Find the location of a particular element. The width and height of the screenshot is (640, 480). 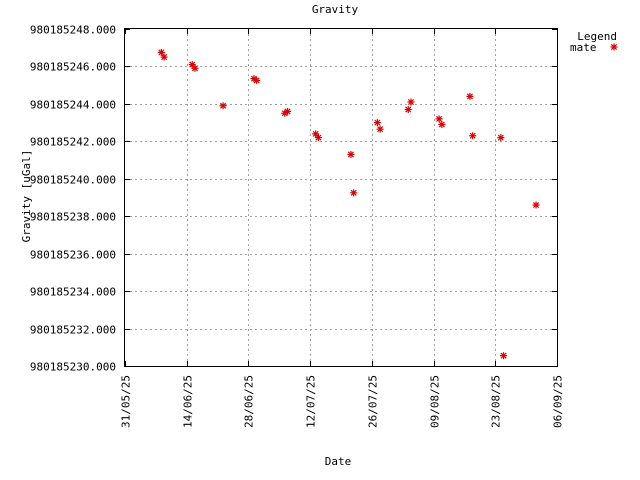

y-tick-label: 980185232.000 is located at coordinates (73, 330).